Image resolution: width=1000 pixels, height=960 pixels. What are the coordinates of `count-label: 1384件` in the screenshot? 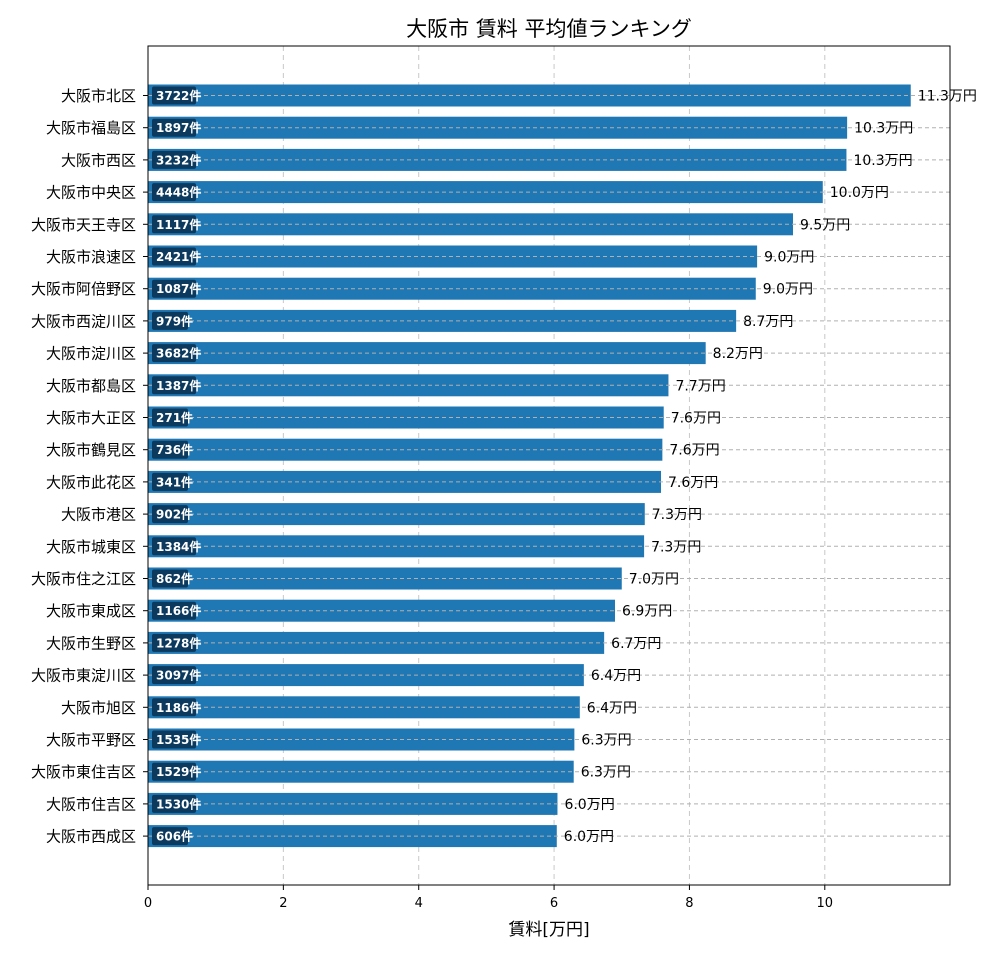 It's located at (178, 546).